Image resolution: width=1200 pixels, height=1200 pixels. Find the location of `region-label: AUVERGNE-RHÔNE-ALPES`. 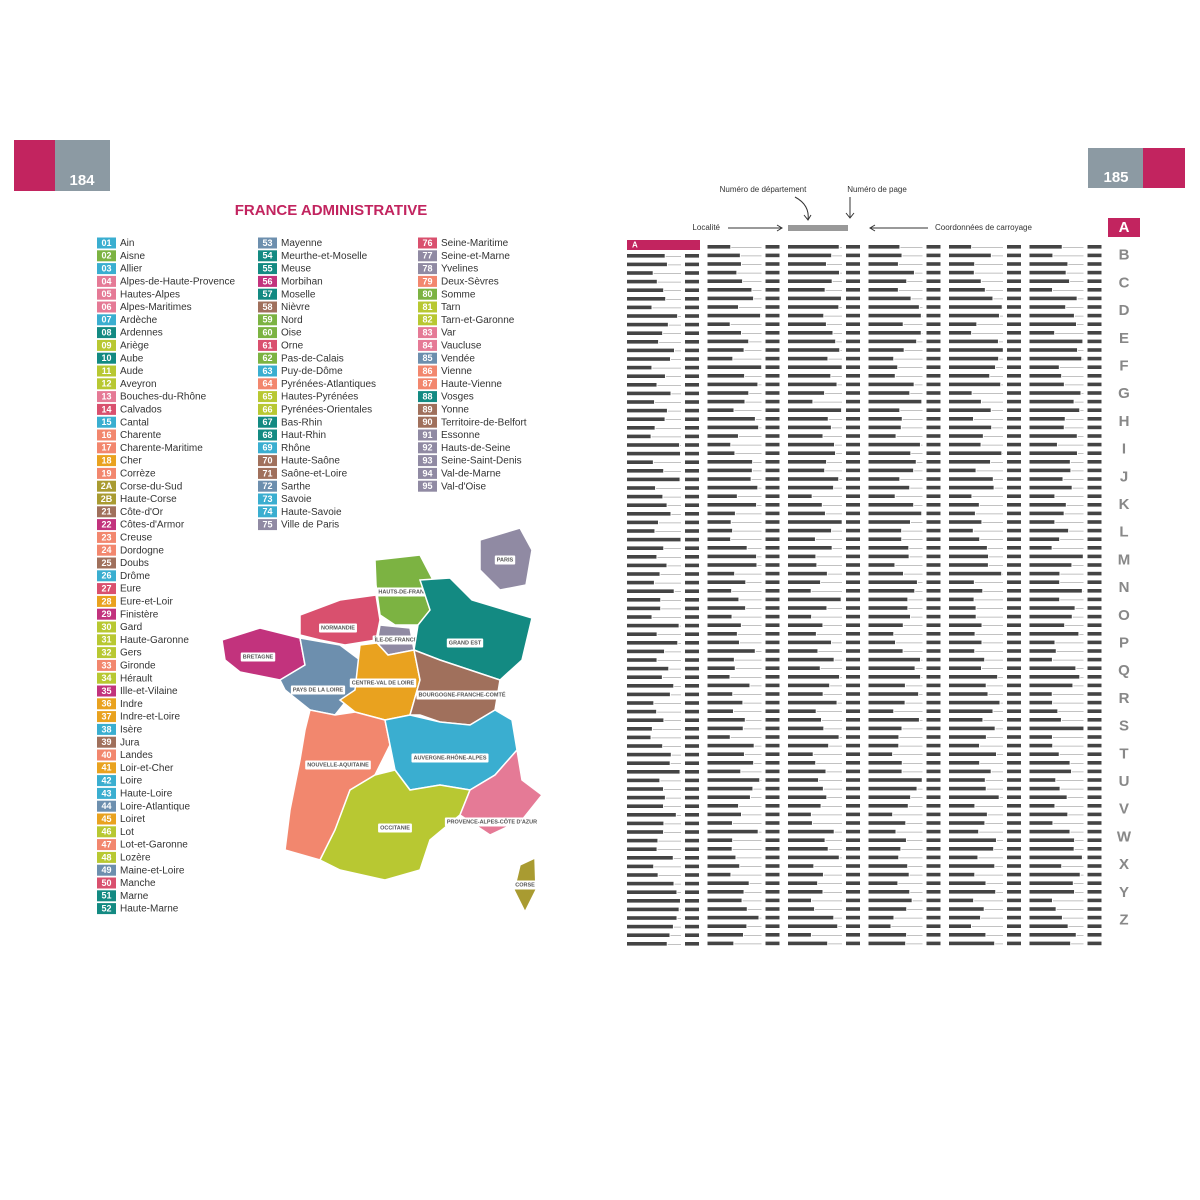

region-label: AUVERGNE-RHÔNE-ALPES is located at coordinates (449, 757).